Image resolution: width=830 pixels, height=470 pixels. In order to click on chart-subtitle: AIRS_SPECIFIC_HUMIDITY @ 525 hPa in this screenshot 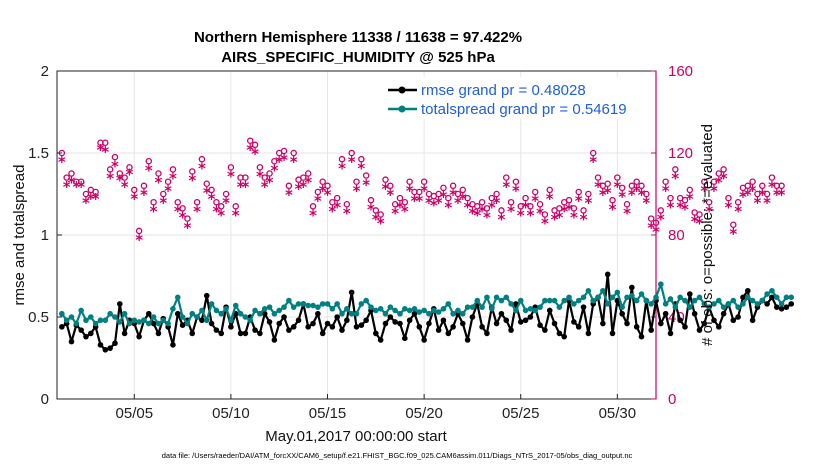, I will do `click(358, 57)`.